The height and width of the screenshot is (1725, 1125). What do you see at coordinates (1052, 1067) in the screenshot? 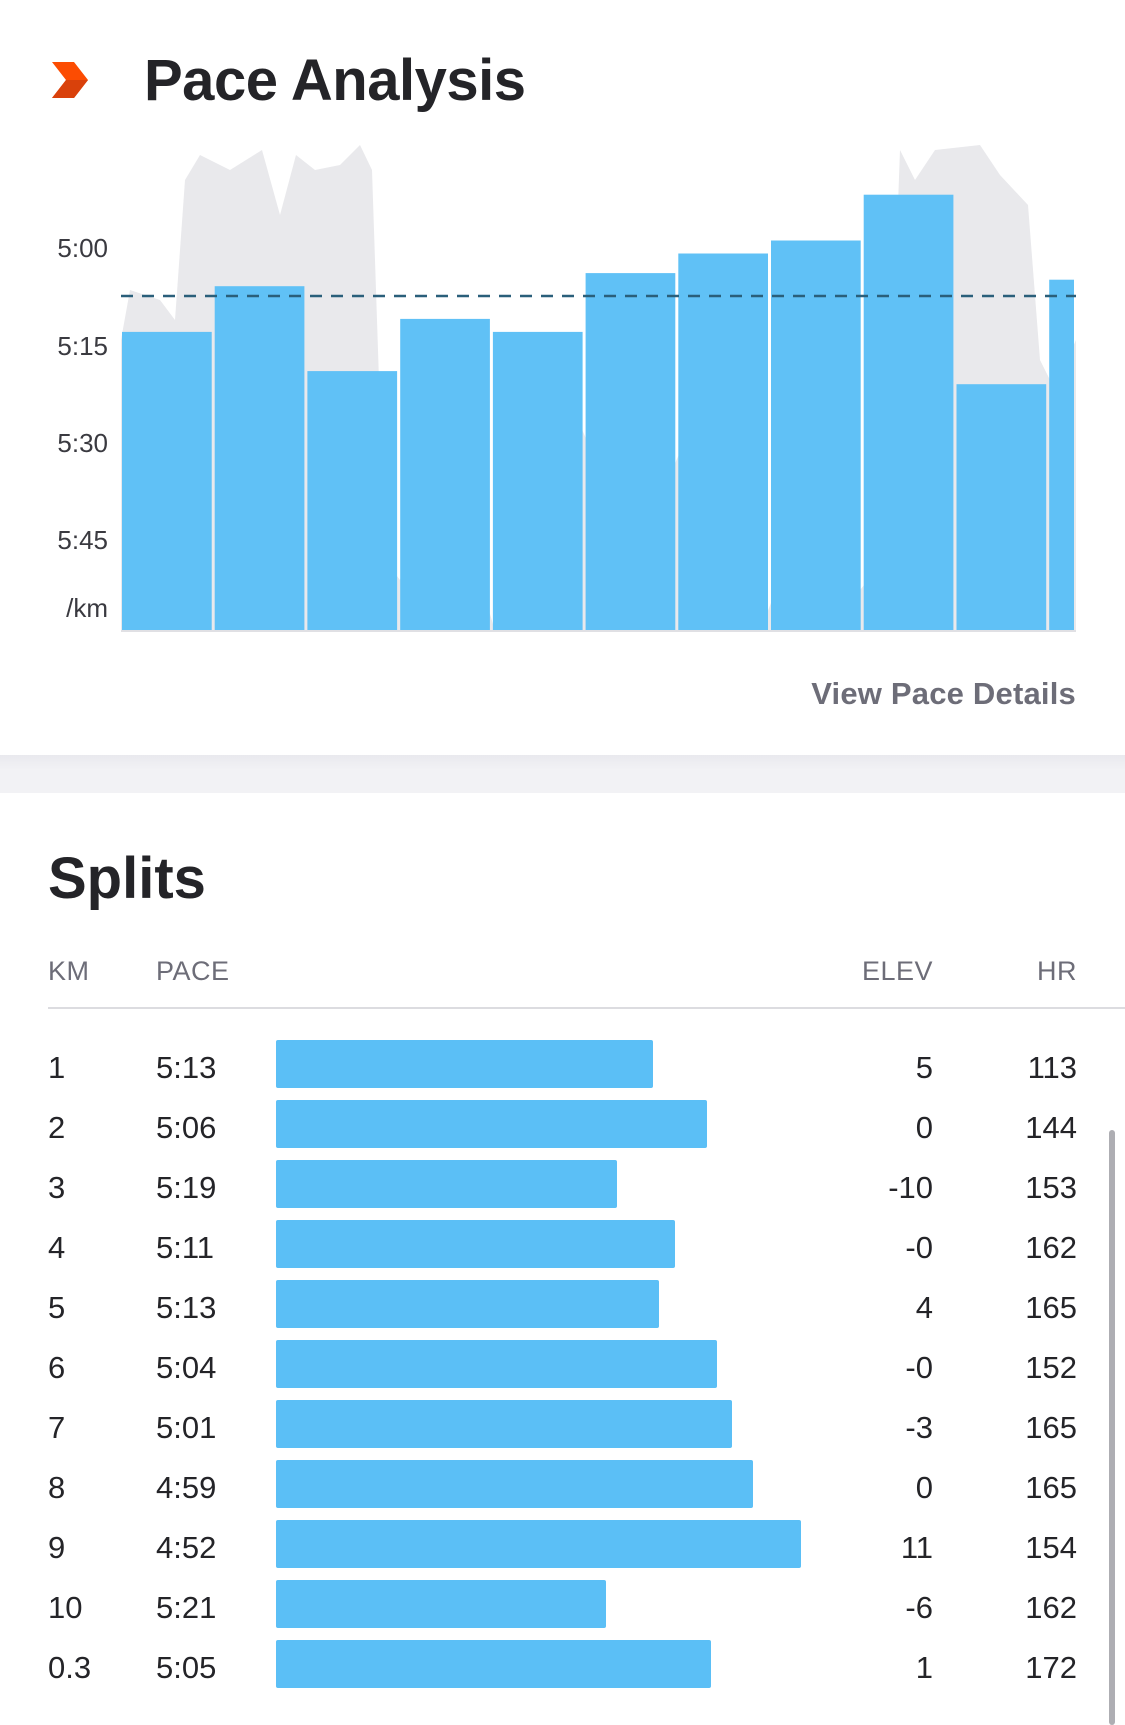
I see `split-hr: 113` at bounding box center [1052, 1067].